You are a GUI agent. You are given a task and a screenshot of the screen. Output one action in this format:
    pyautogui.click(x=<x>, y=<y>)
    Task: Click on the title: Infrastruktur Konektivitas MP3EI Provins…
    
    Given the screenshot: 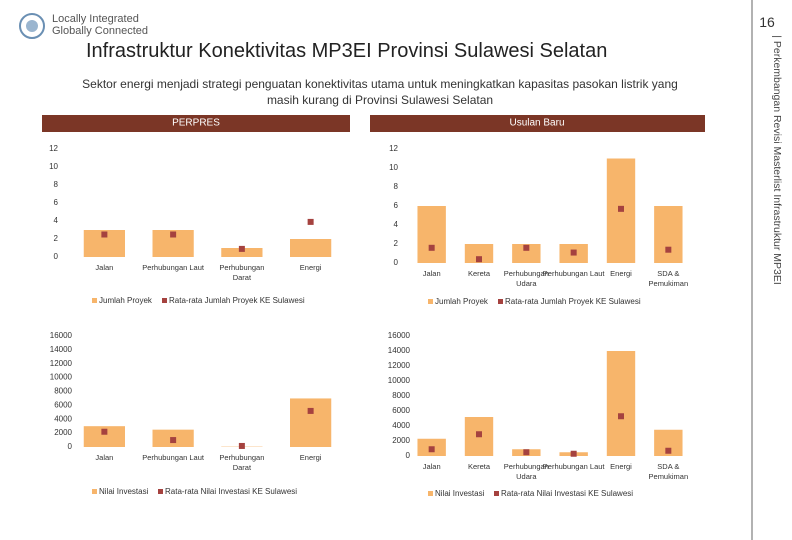 What is the action you would take?
    pyautogui.click(x=347, y=51)
    